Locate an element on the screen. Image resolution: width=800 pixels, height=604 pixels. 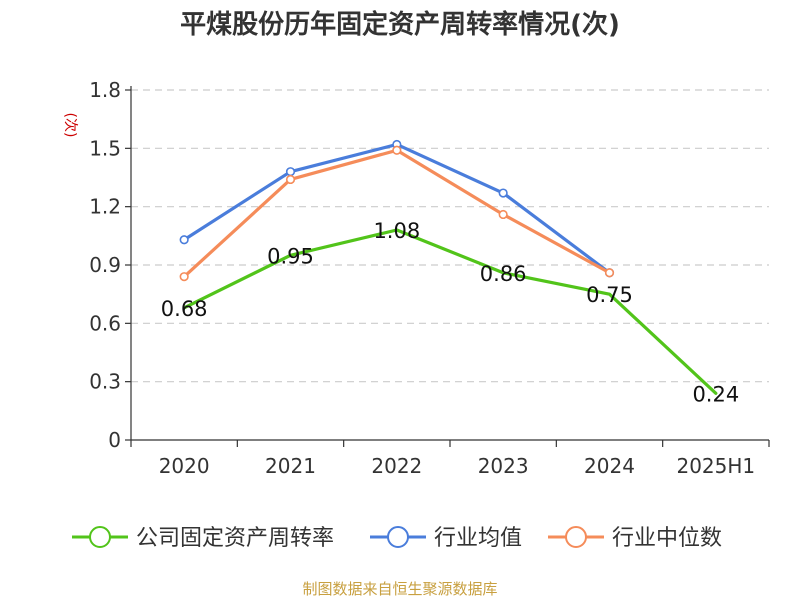
legend: 公司固定资产周转率 行业均值 行业中位数 is located at coordinates (397, 538).